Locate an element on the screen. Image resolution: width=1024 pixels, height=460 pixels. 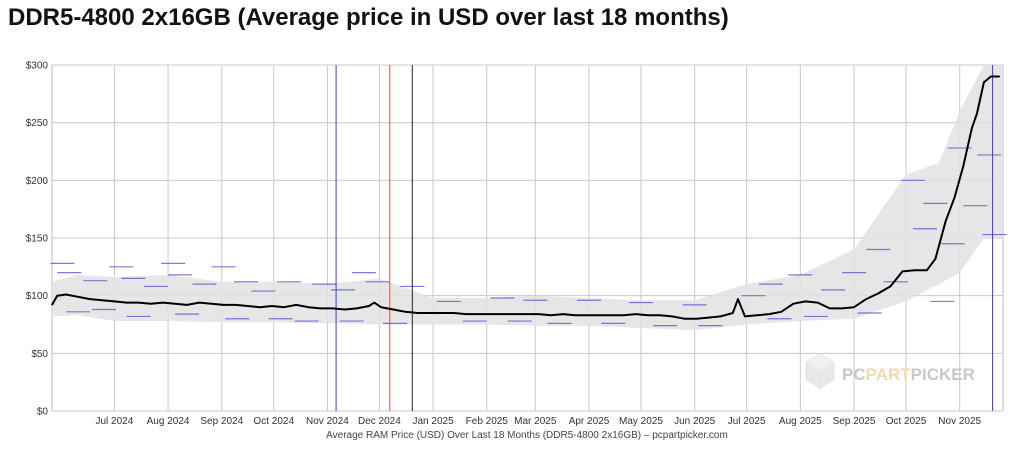
x-tick-label: Jul 2025 is located at coordinates (747, 421).